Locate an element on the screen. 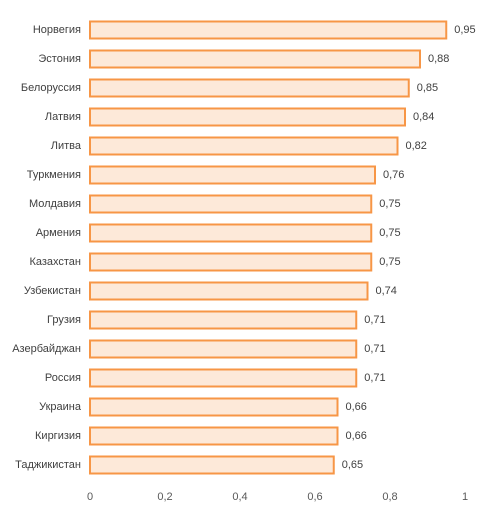 The height and width of the screenshot is (511, 485). category-label: Азербайджан is located at coordinates (46, 349).